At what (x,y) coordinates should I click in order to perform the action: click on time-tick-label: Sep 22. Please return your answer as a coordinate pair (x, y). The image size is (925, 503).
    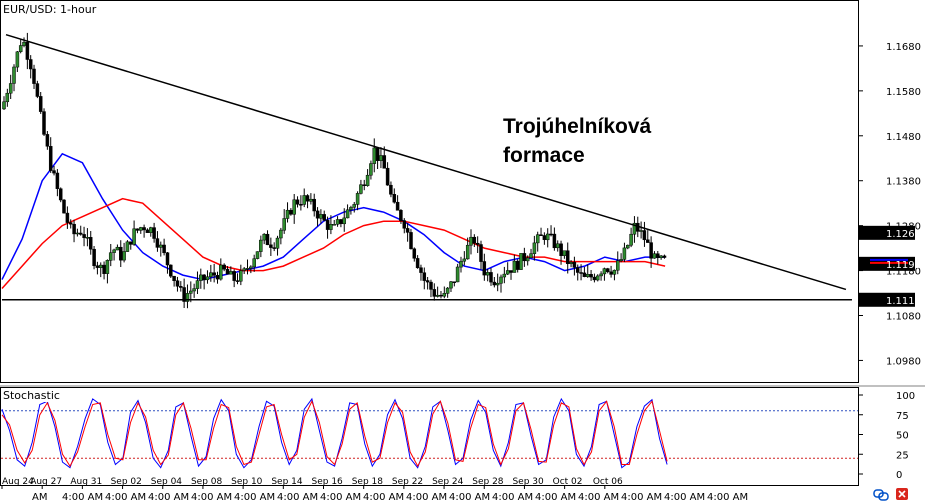
    Looking at the image, I should click on (407, 482).